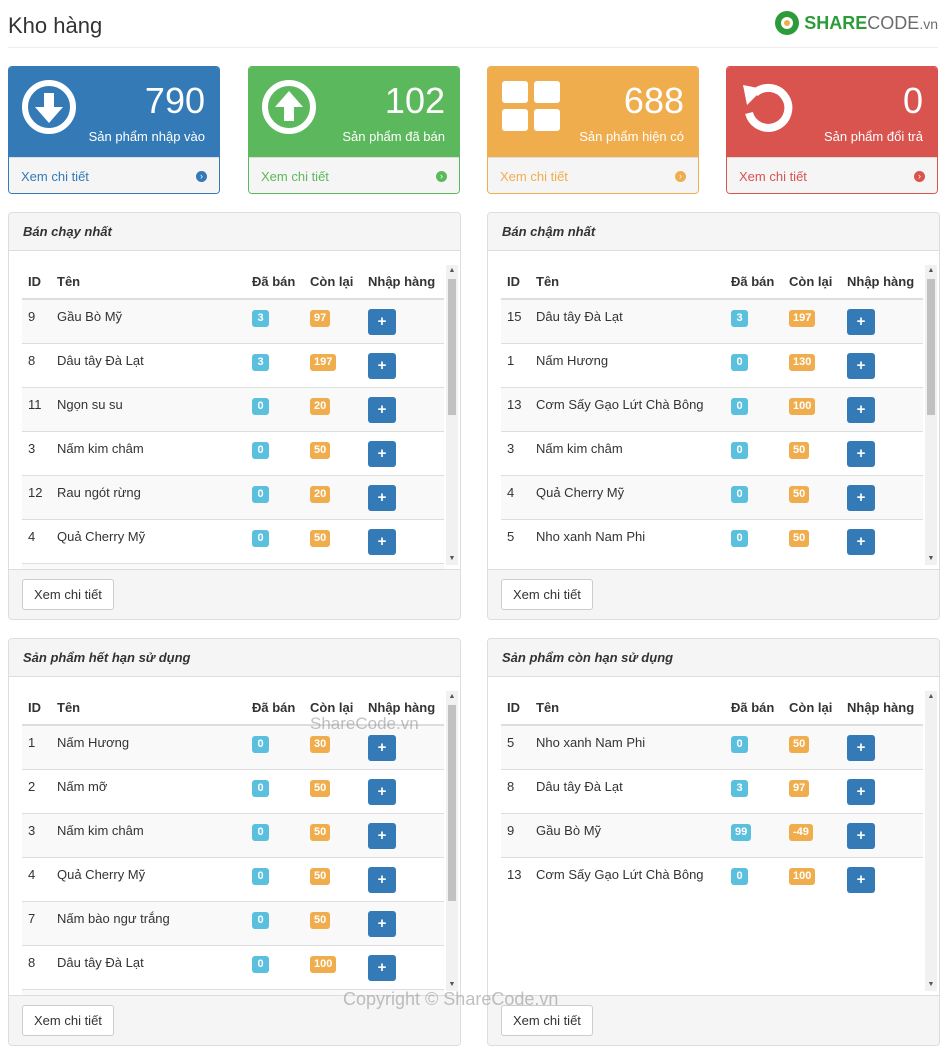 This screenshot has height=1052, width=950. I want to click on product-name: Dâu tây Đà Lạt, so click(627, 321).